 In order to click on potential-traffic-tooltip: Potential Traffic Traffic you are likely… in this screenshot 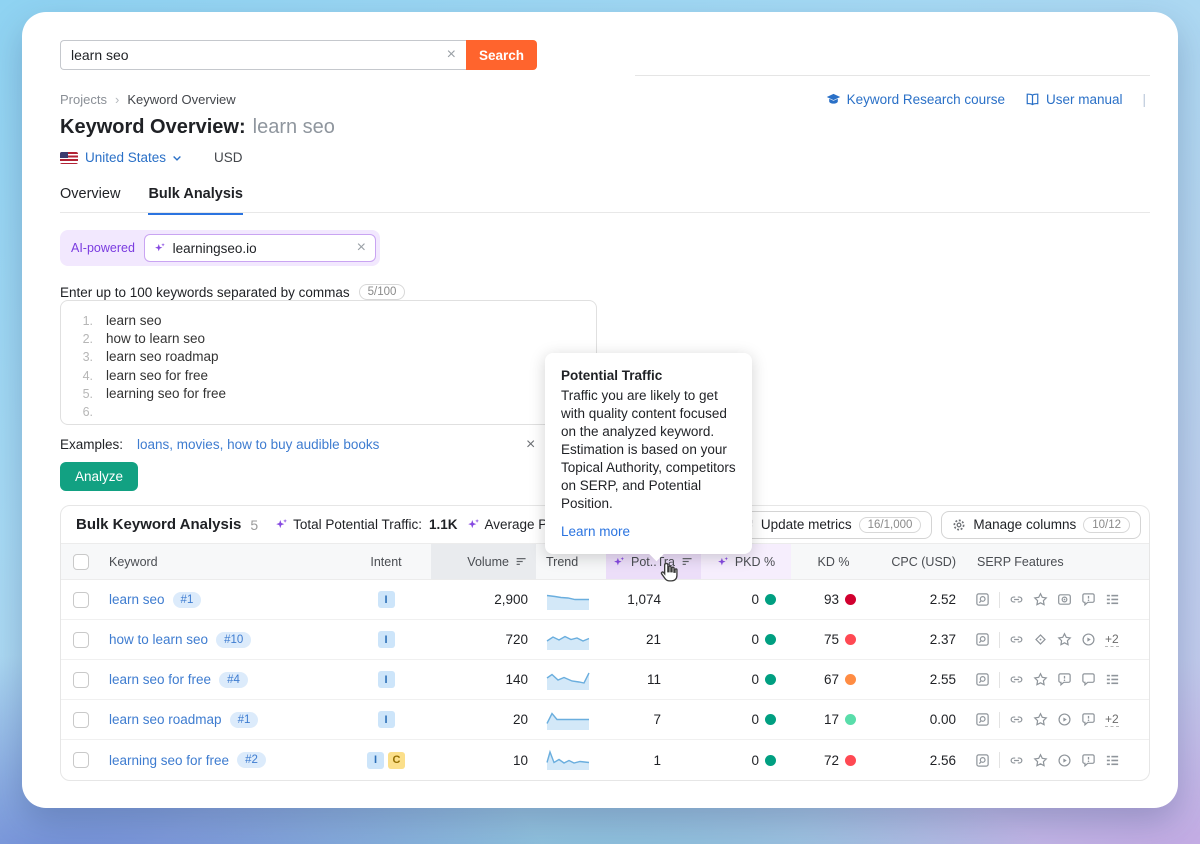, I will do `click(648, 453)`.